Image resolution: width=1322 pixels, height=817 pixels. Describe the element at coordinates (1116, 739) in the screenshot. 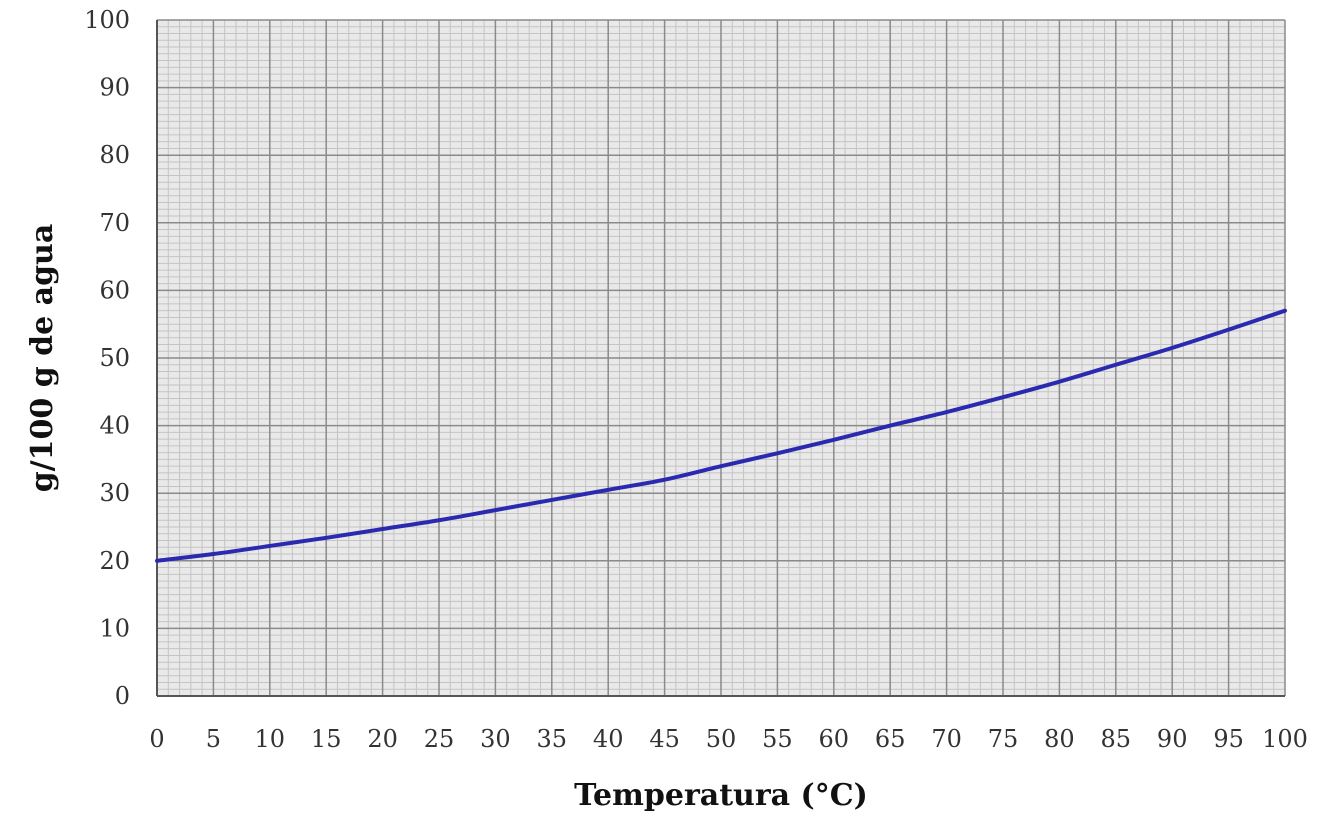

I see `x-tick-label: 85` at that location.